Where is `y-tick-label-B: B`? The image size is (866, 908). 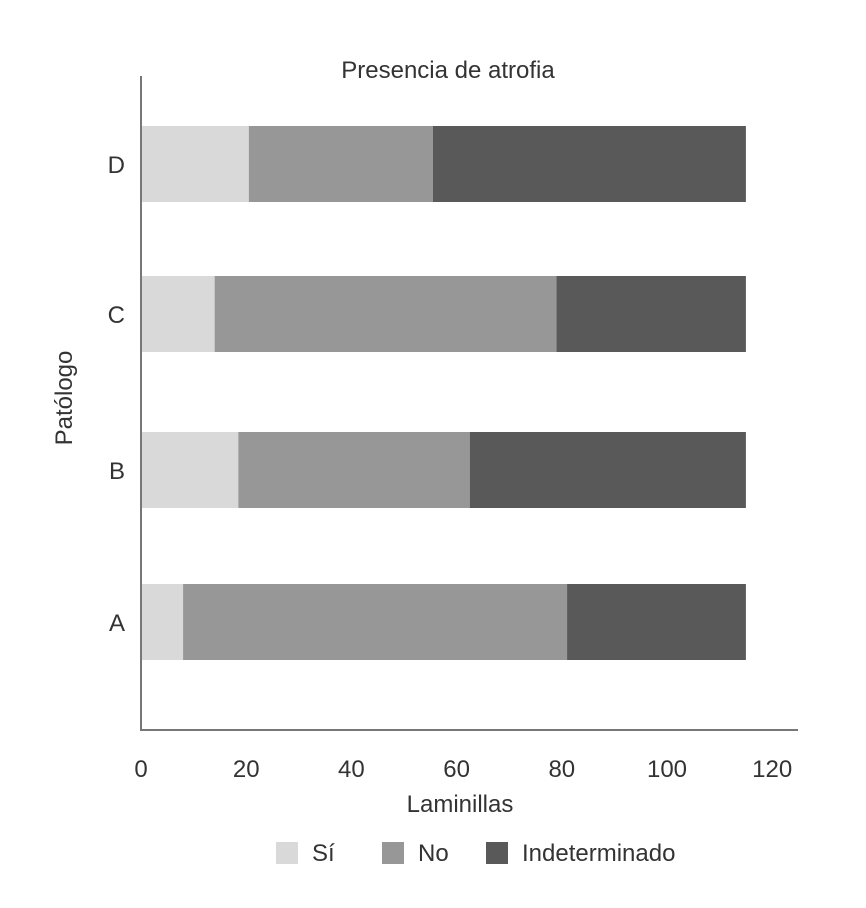
y-tick-label-B: B is located at coordinates (117, 471).